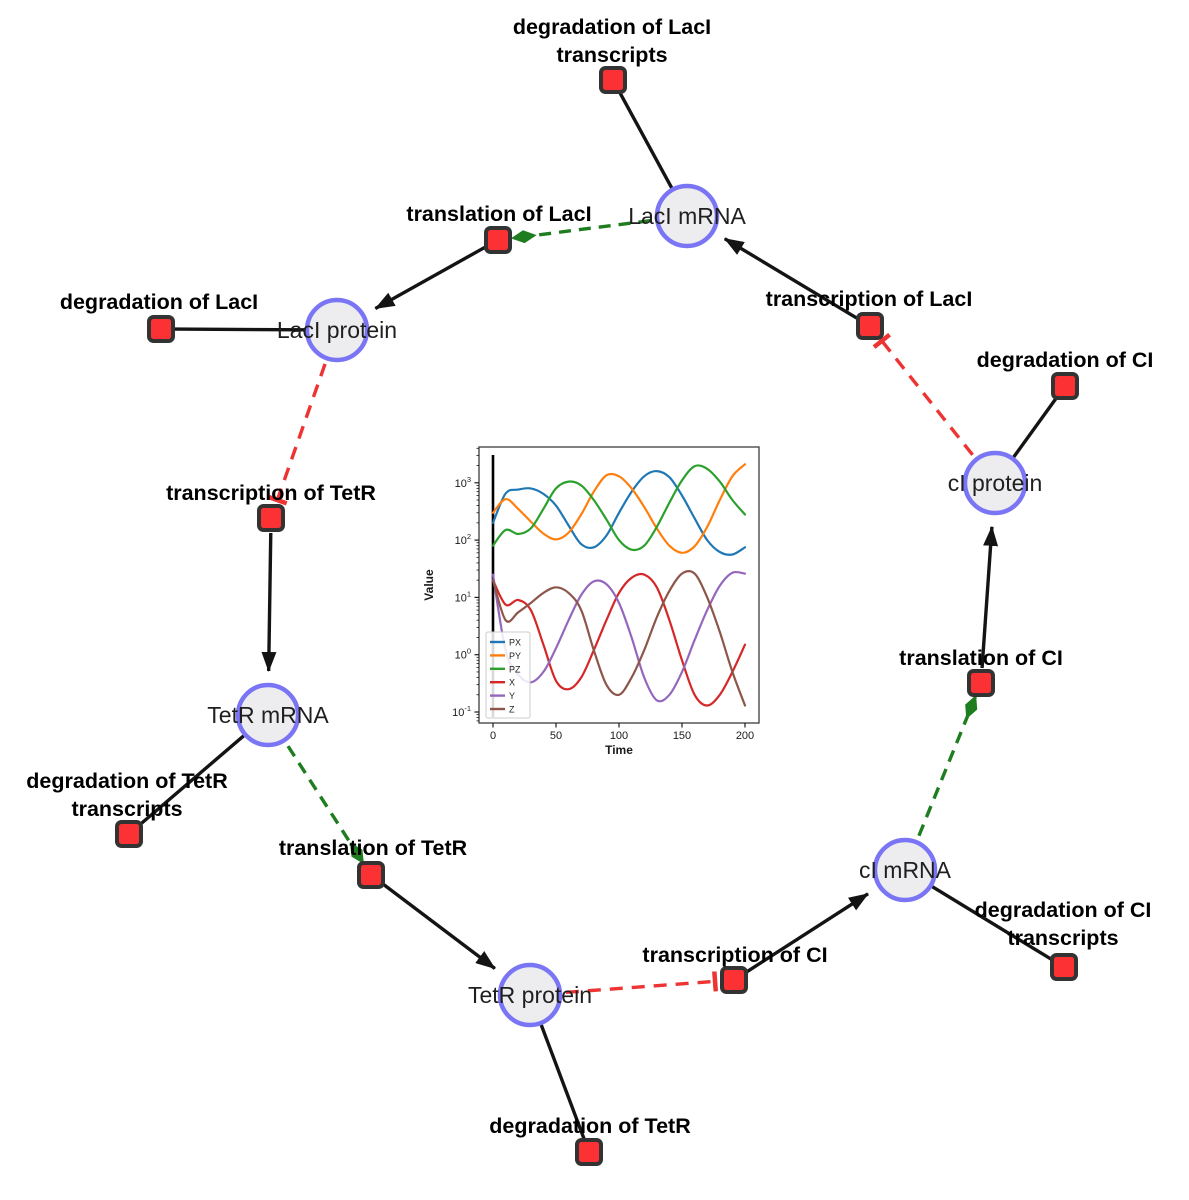 The height and width of the screenshot is (1200, 1189). Describe the element at coordinates (429, 585) in the screenshot. I see `y-axis-label: Value` at that location.